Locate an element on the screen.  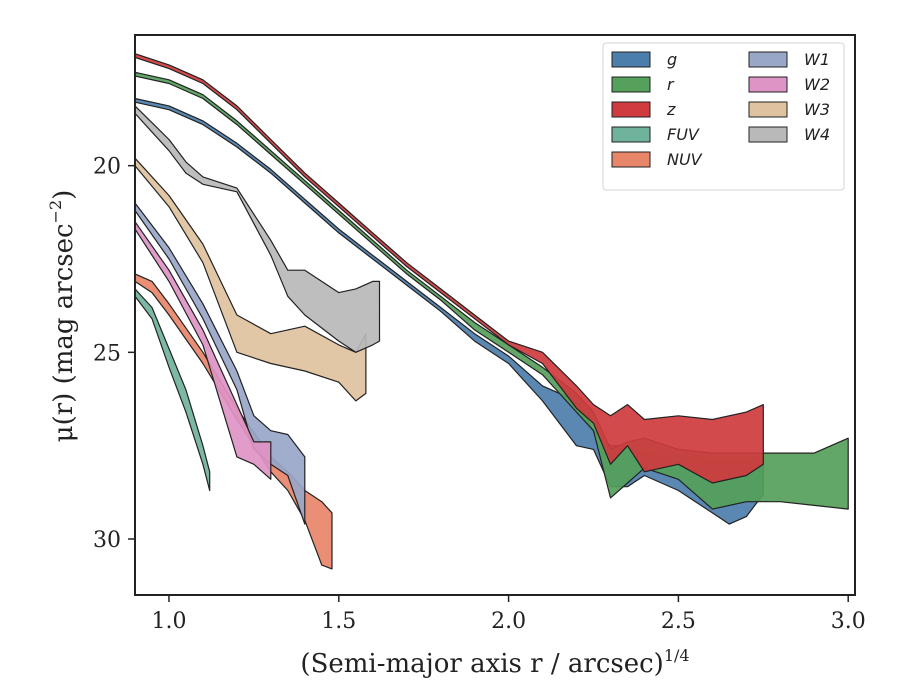
series-band-w2 is located at coordinates (203, 350).